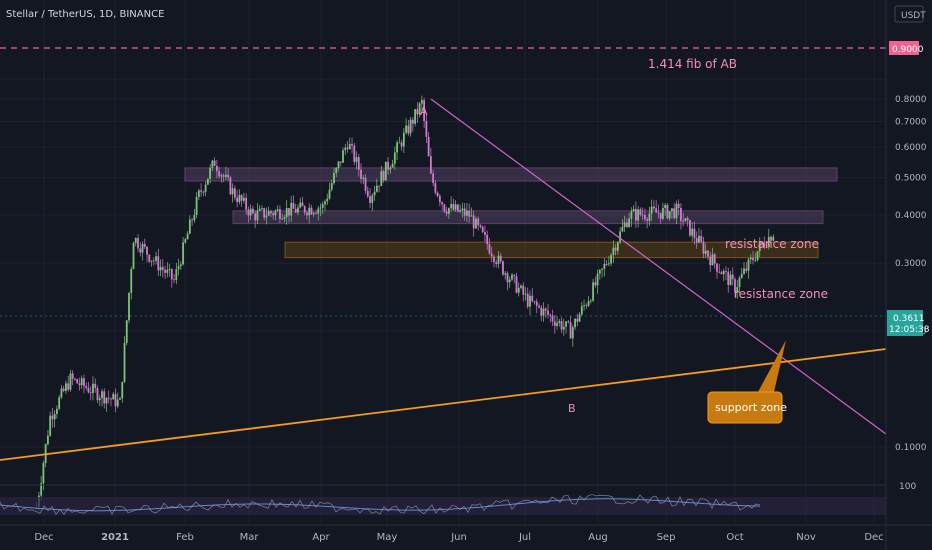 This screenshot has height=550, width=932. What do you see at coordinates (911, 100) in the screenshot?
I see `price-tick: 0.8000` at bounding box center [911, 100].